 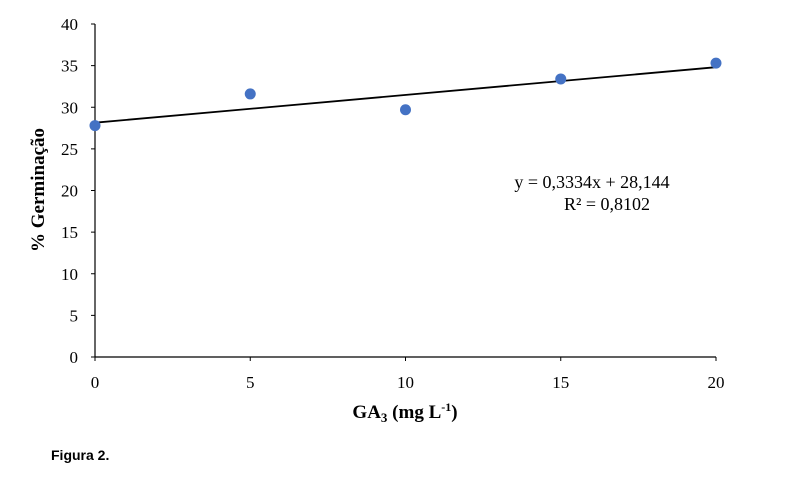 What do you see at coordinates (95, 382) in the screenshot?
I see `x-tick-label: 0` at bounding box center [95, 382].